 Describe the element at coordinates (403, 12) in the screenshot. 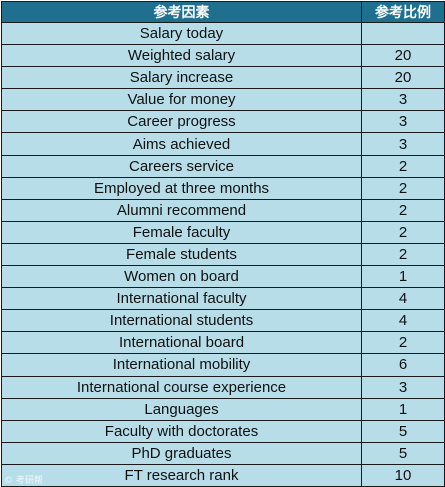

I see `header-ratio: 参考比例` at that location.